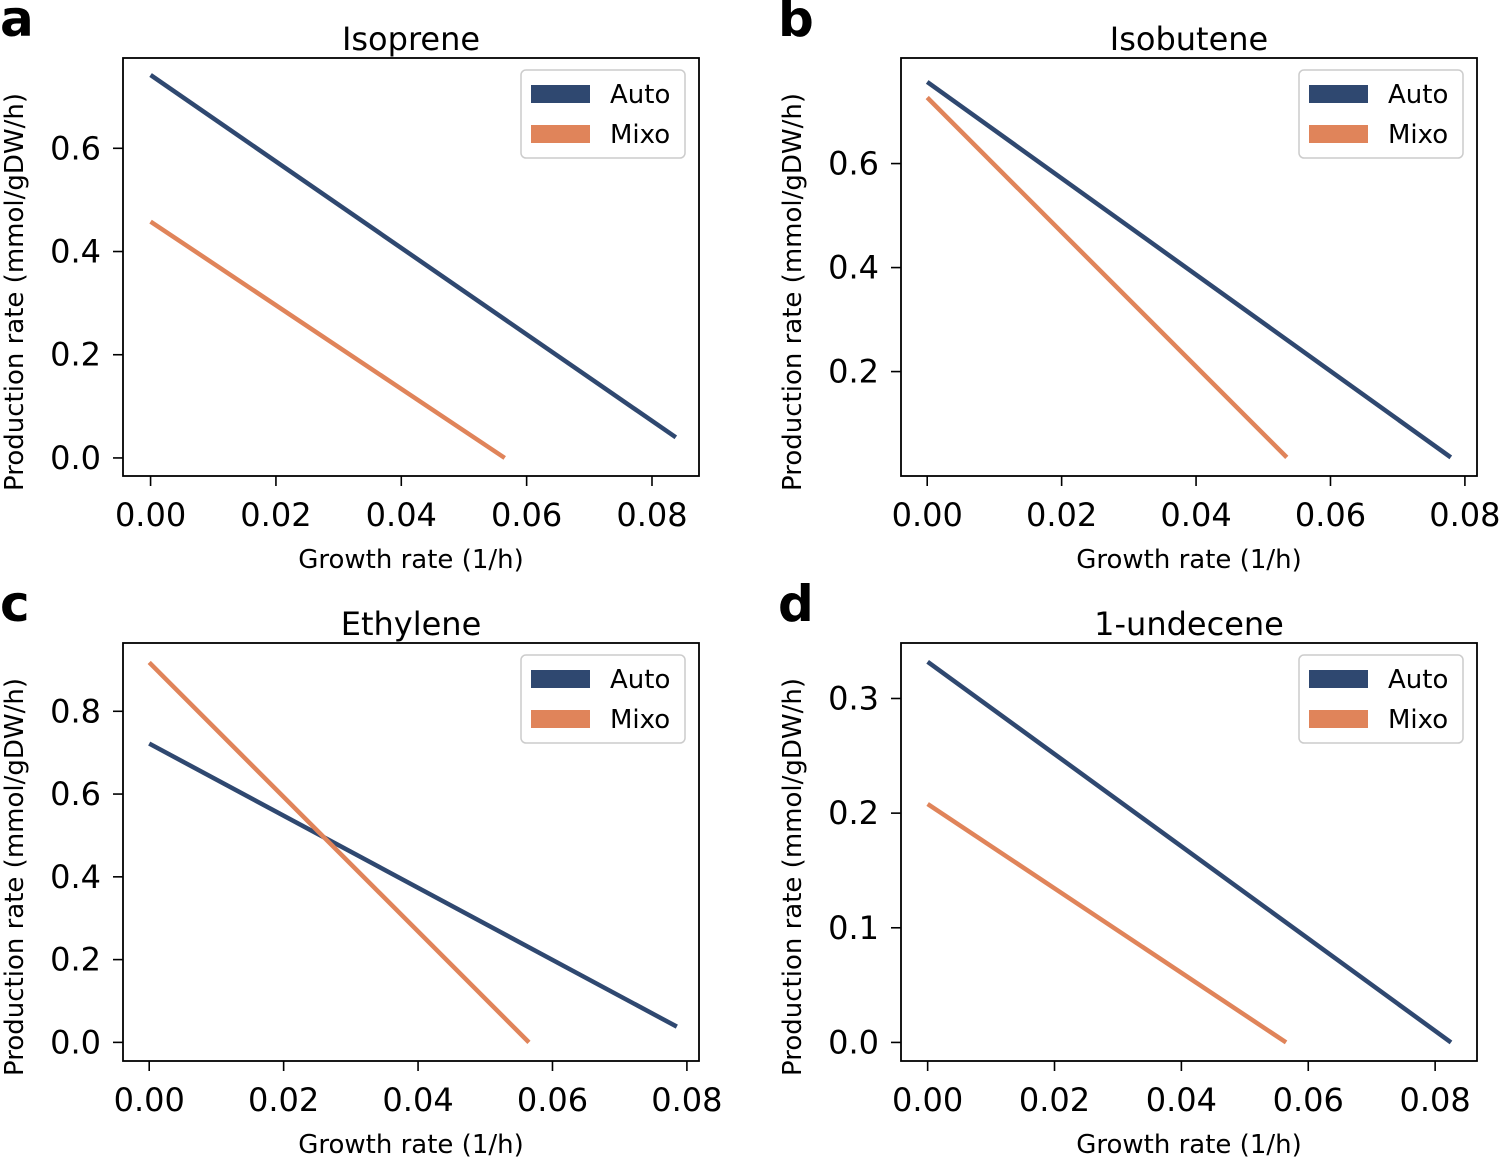  Describe the element at coordinates (796, 24) in the screenshot. I see `panel-letter: b` at that location.